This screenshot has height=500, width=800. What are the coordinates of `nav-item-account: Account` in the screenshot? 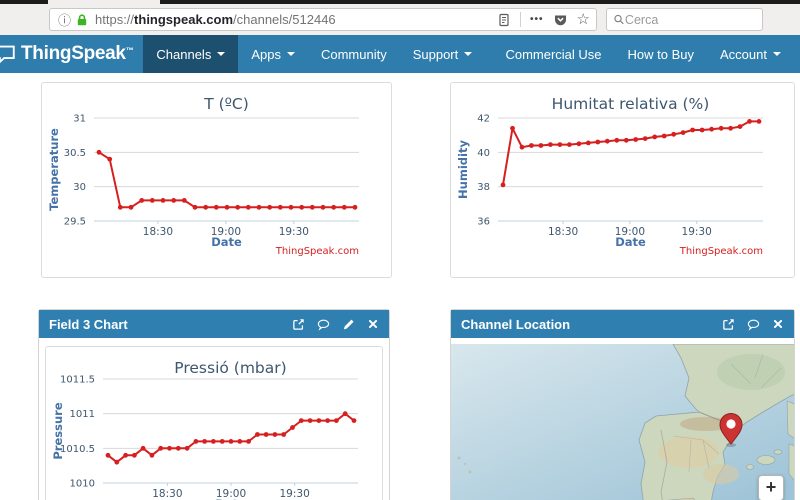 It's located at (750, 54).